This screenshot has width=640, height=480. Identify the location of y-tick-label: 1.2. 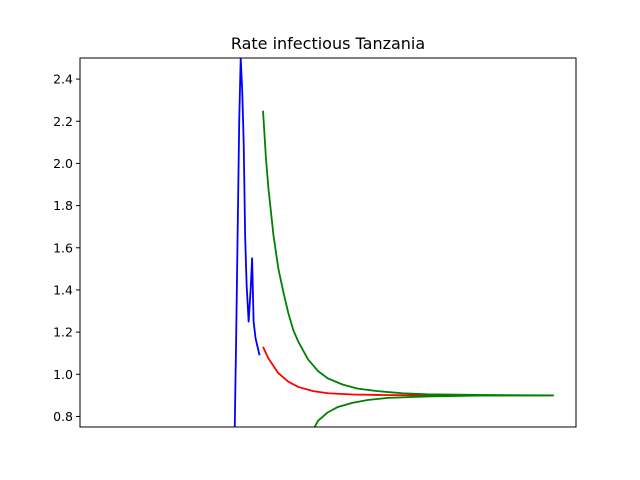
(63, 332).